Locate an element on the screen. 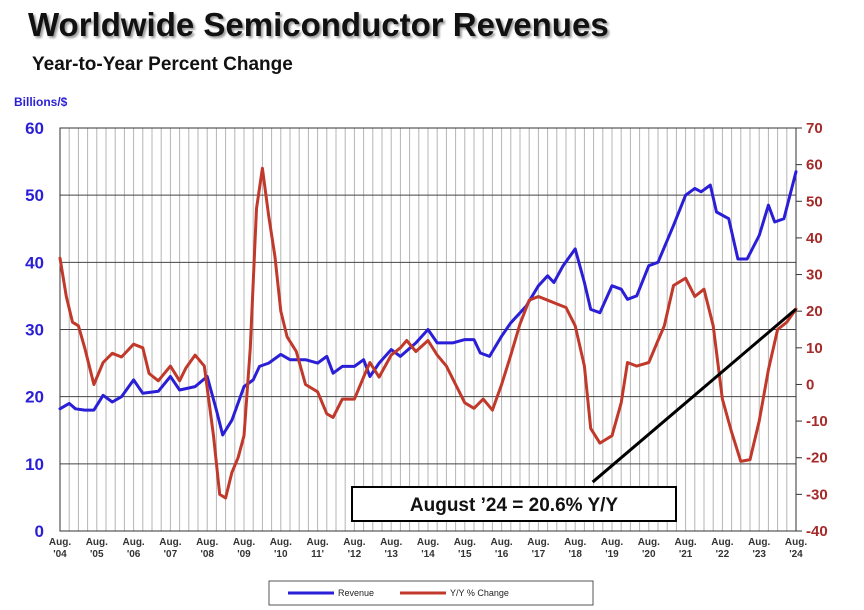 This screenshot has width=864, height=610. annotation-text: August ’24 = 20.6% Y/Y is located at coordinates (514, 505).